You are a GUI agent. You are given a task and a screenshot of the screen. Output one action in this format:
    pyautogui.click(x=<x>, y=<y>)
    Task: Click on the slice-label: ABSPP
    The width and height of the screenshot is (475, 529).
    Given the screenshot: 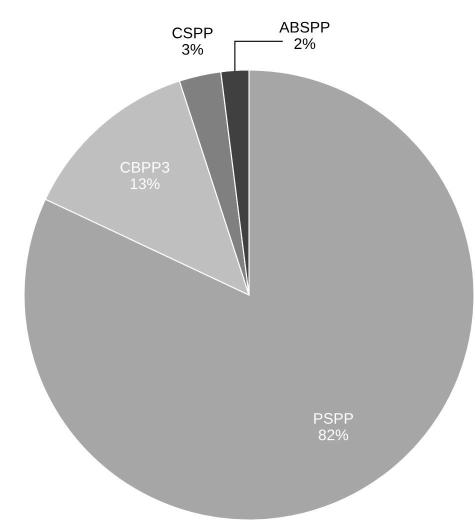 What is the action you would take?
    pyautogui.click(x=304, y=27)
    